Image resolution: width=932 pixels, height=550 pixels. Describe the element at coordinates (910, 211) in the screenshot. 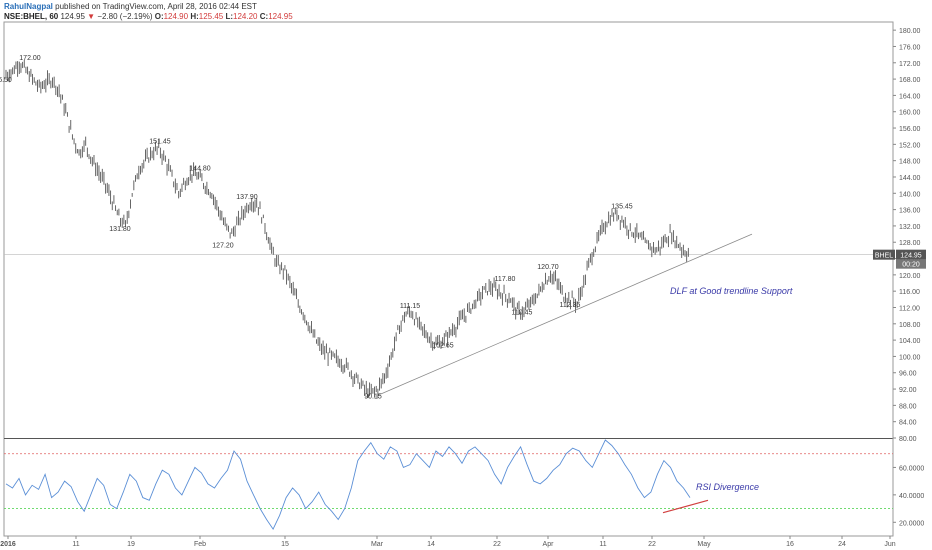

I see `price-tick-label: 136.00` at that location.